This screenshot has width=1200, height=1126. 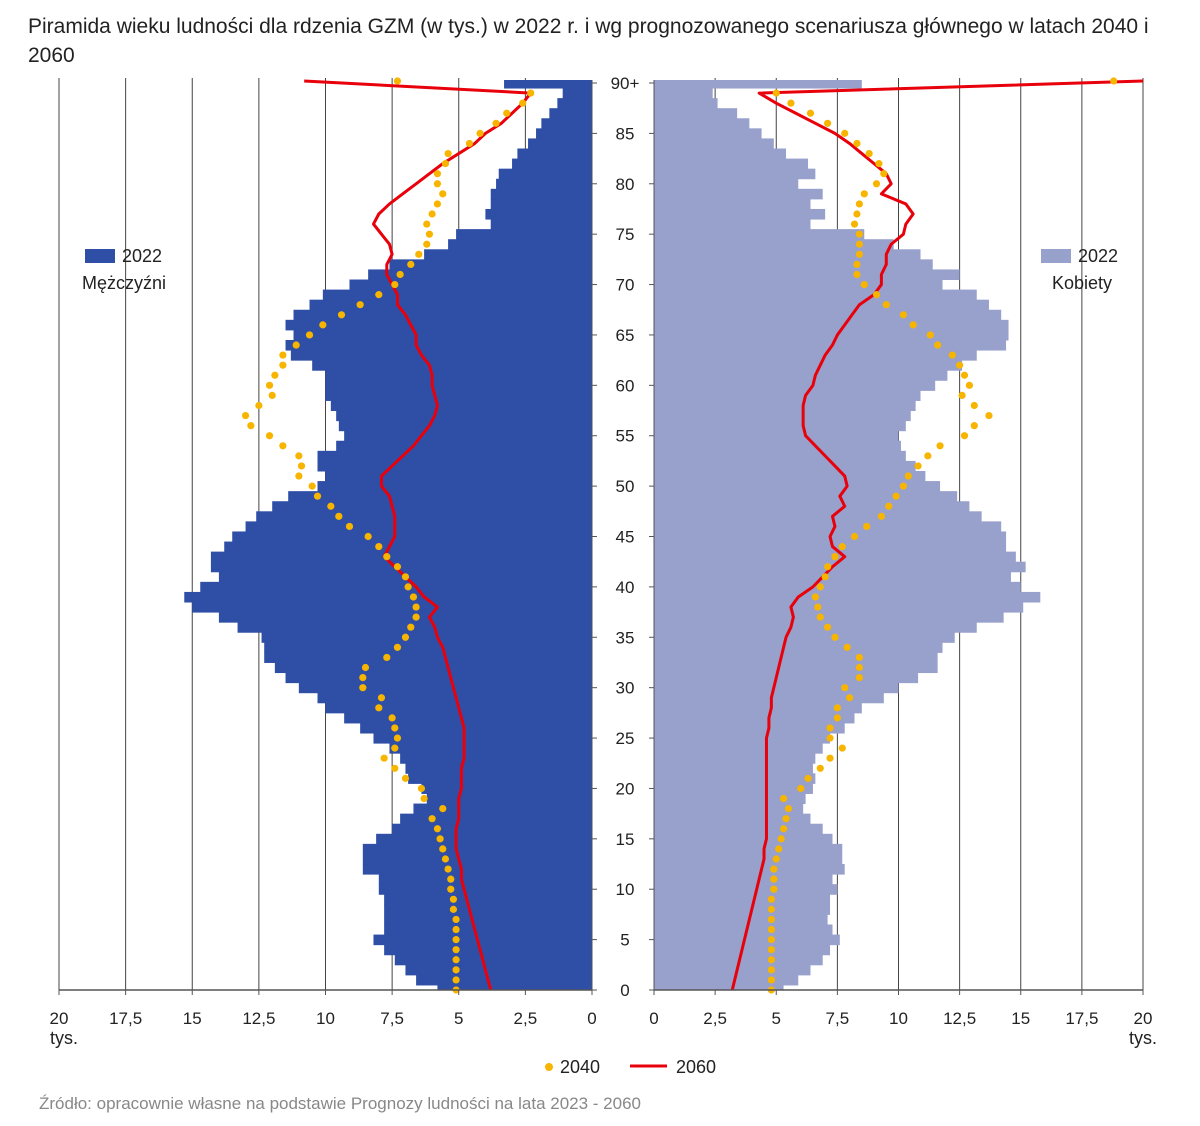 I want to click on age-tick-label: 90+, so click(x=625, y=83).